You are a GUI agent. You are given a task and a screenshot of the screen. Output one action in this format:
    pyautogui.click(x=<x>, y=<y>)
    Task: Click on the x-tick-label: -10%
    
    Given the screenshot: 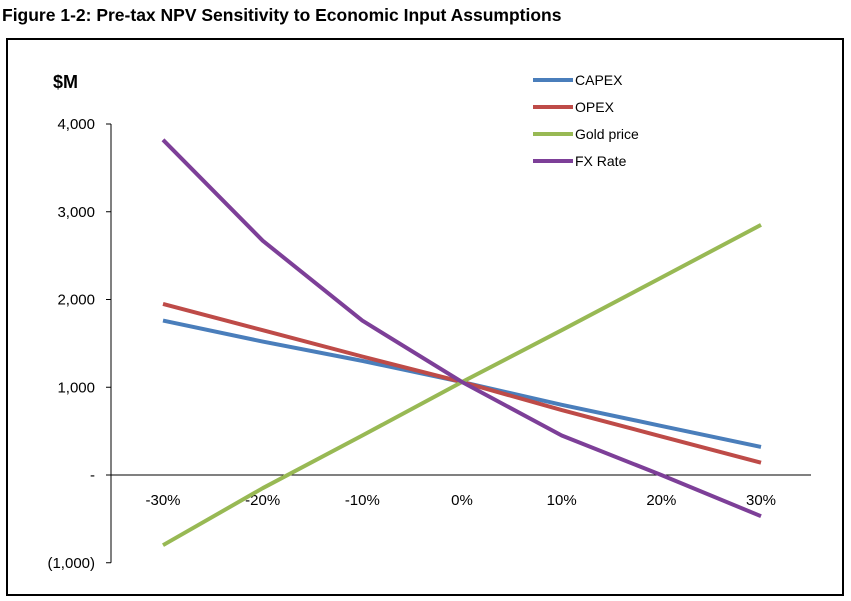 What is the action you would take?
    pyautogui.click(x=362, y=500)
    